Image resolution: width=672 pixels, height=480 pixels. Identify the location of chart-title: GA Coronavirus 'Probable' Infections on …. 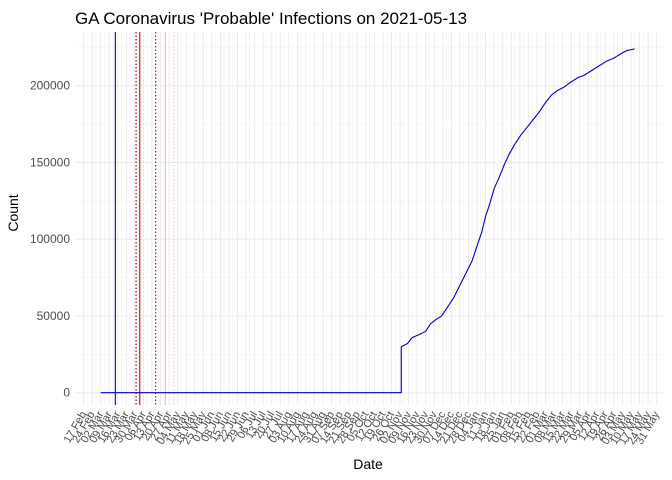
(271, 18).